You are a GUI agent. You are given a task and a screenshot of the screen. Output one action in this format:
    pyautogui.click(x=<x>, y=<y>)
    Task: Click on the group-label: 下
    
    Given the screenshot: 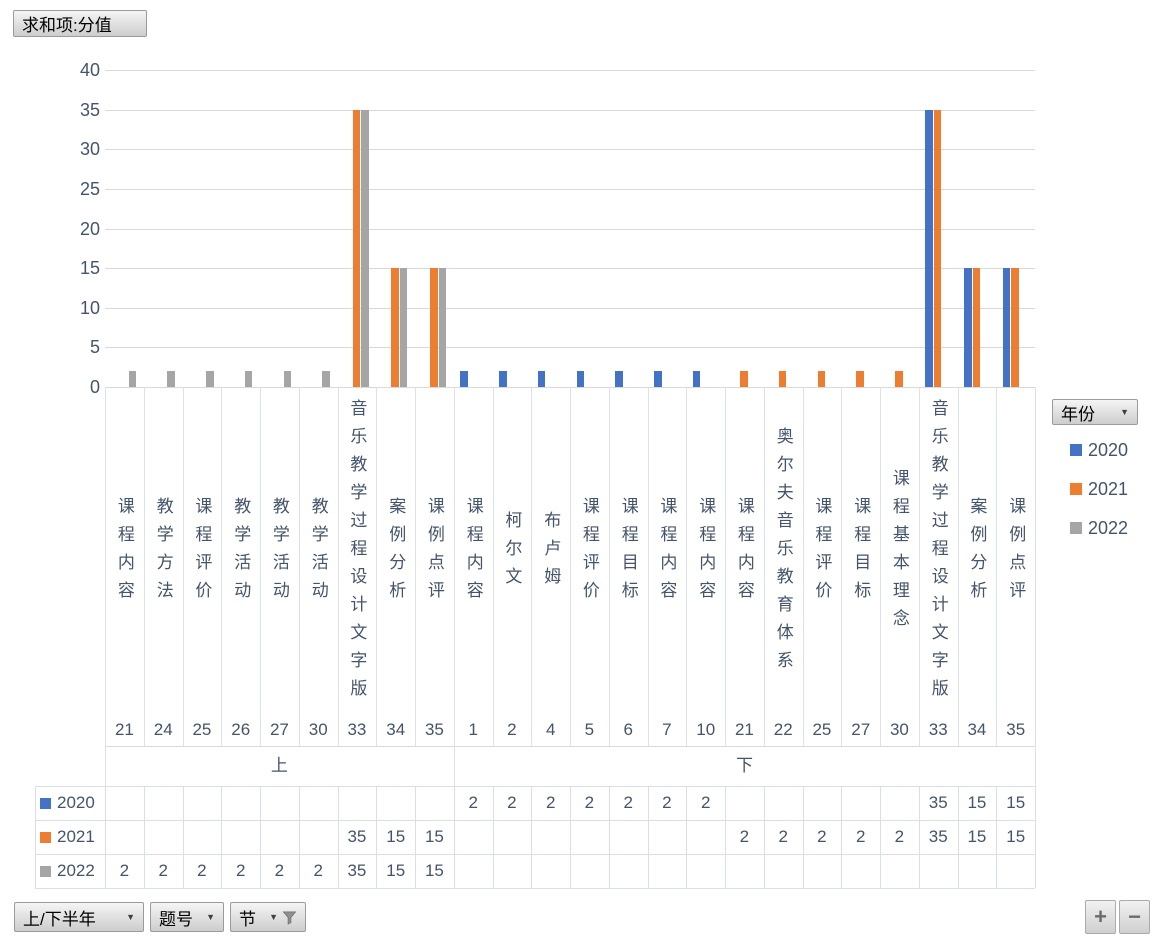 What is the action you would take?
    pyautogui.click(x=744, y=765)
    